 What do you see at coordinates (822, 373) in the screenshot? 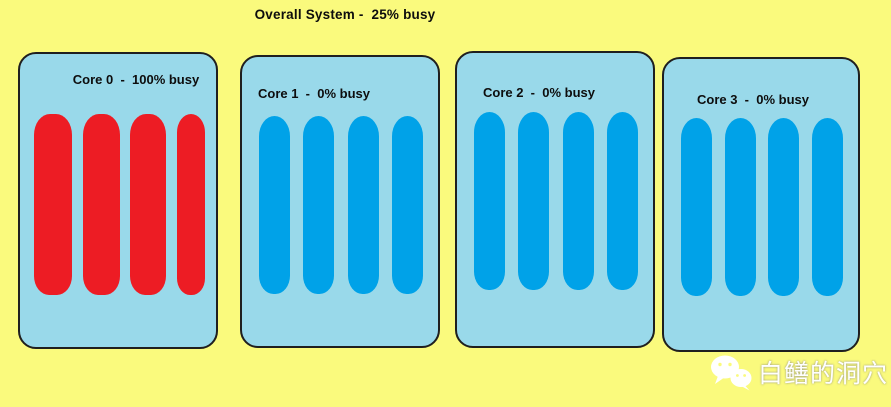
I see `watermark-text: 白鳝的洞穴` at bounding box center [822, 373].